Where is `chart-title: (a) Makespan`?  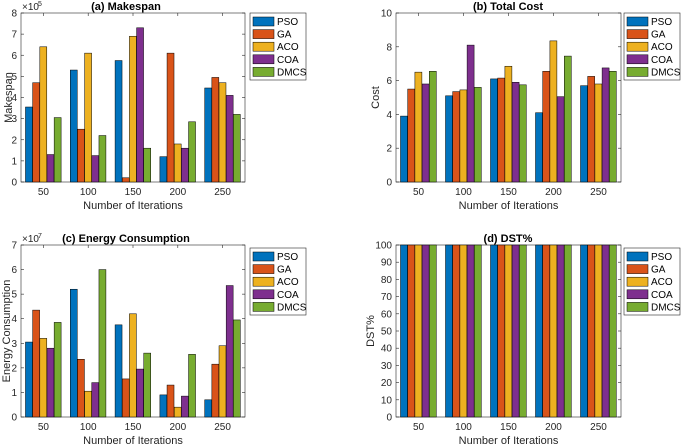 chart-title: (a) Makespan is located at coordinates (126, 7).